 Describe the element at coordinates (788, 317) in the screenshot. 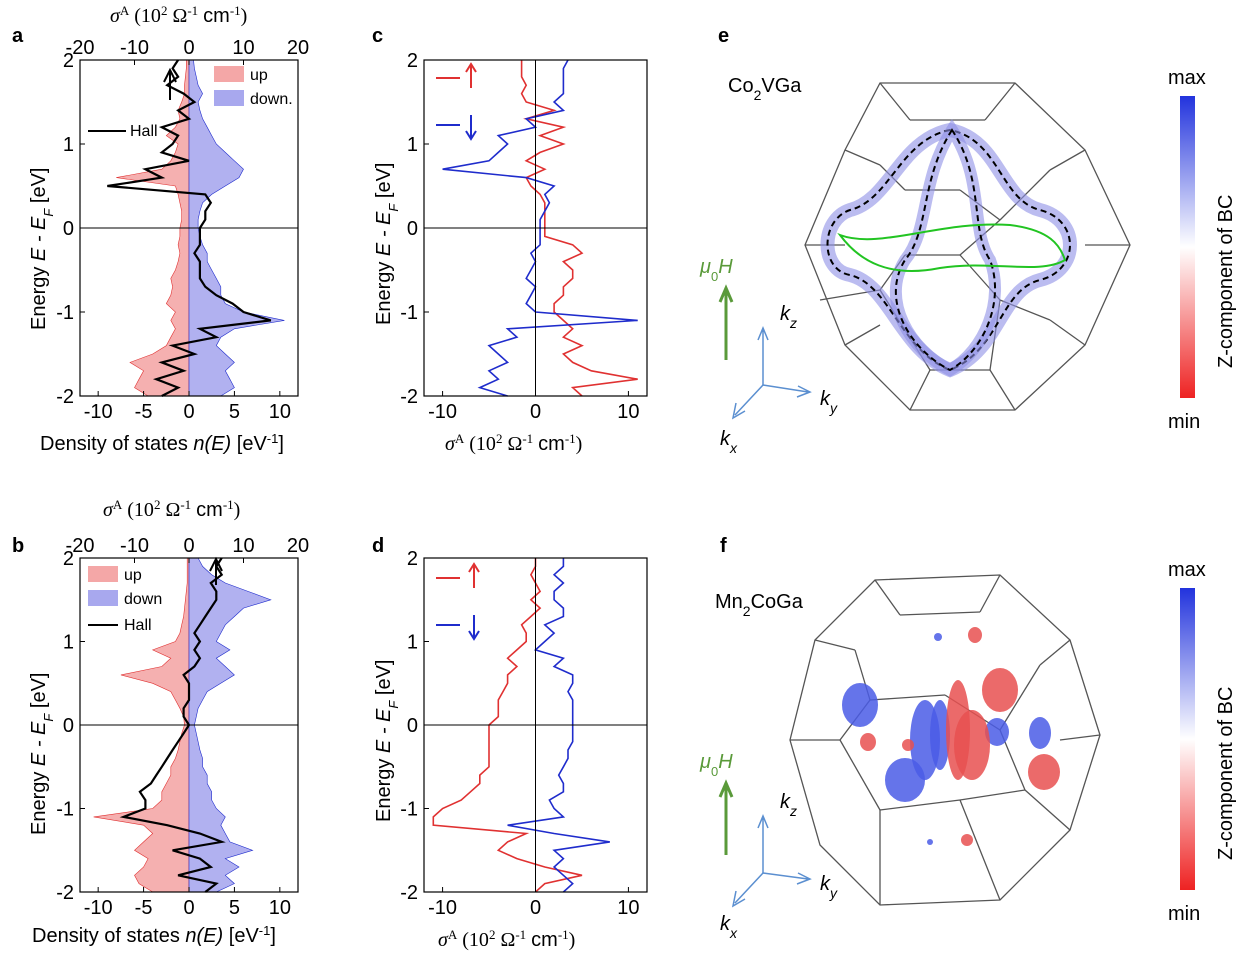

I see `kz-label-e: kz` at that location.